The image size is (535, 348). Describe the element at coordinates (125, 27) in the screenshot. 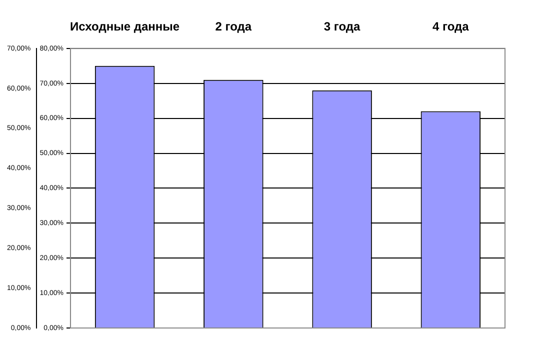

I see `x-tick-label: Исходные данные` at that location.